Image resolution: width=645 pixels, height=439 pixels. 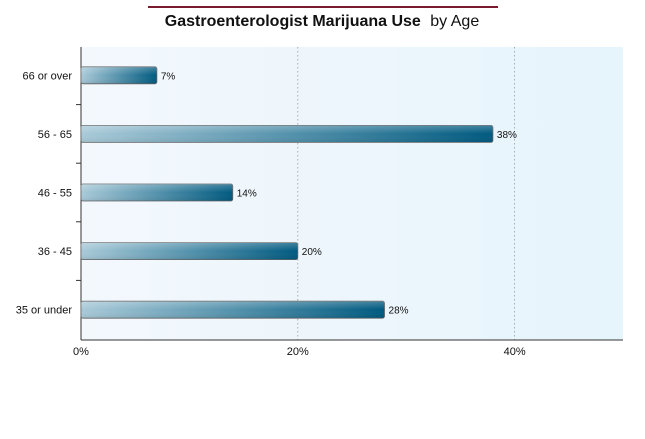 What do you see at coordinates (298, 352) in the screenshot?
I see `x-tick-label-20: 20%` at bounding box center [298, 352].